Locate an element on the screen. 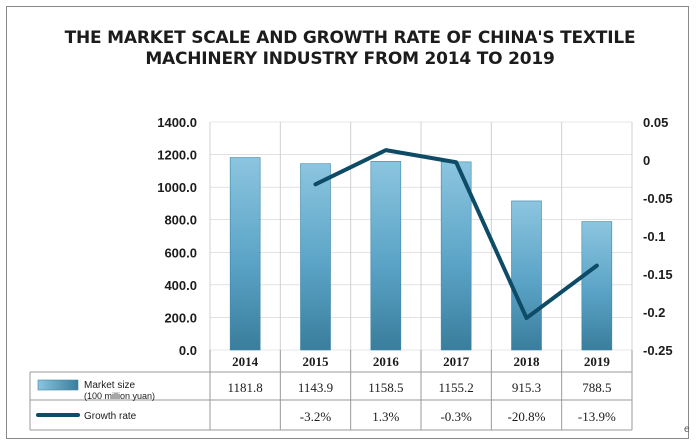 This screenshot has height=448, width=700. data-label-market-size: 915.3 is located at coordinates (526, 387).